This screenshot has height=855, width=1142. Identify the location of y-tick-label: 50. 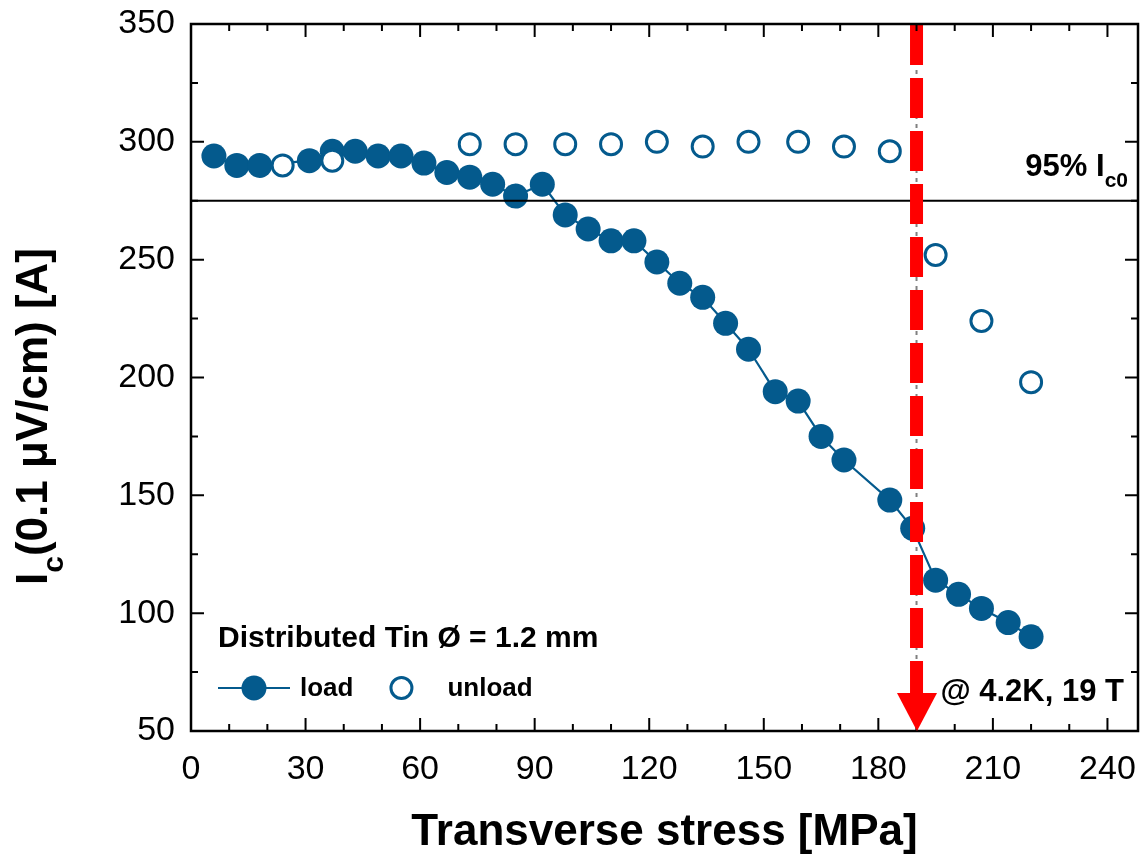
(156, 728).